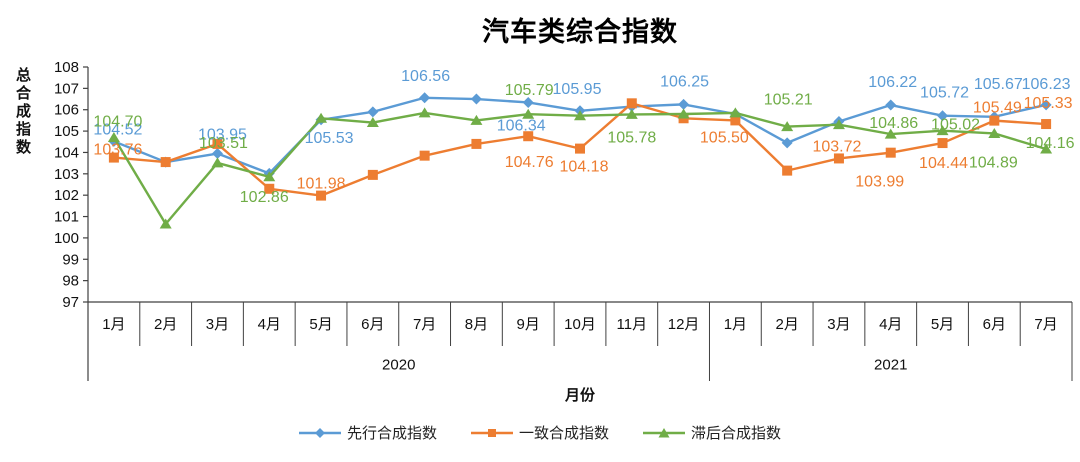 The image size is (1080, 462). Describe the element at coordinates (491, 432) in the screenshot. I see `legend-marker-square-icon` at that location.